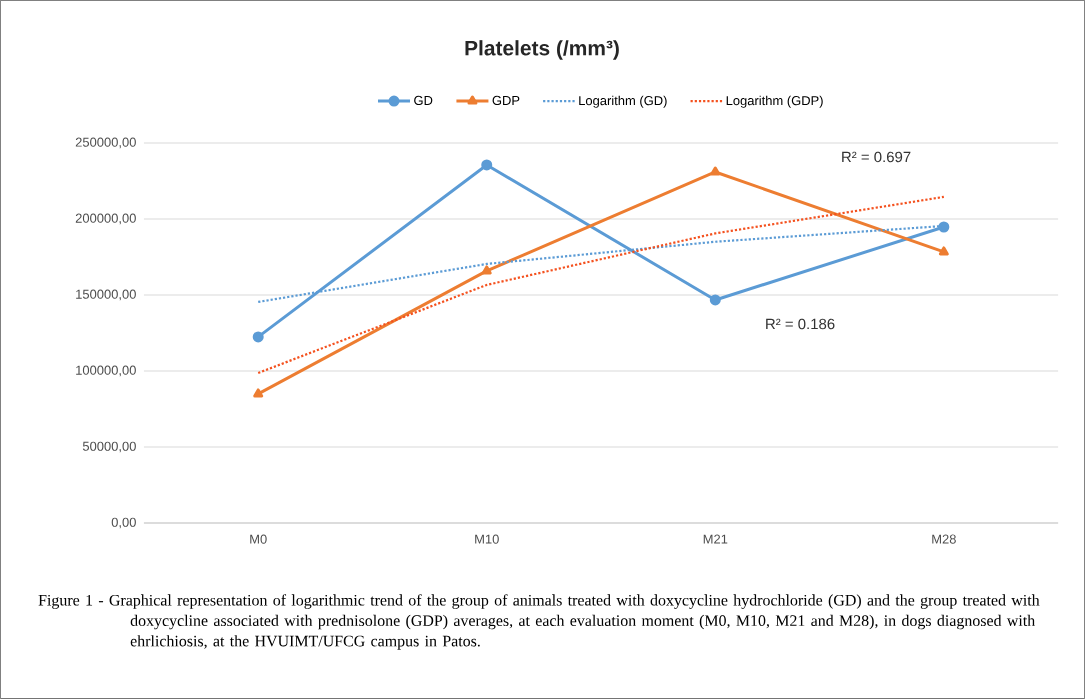  What do you see at coordinates (774, 101) in the screenshot?
I see `legend-label: Logarithm (GDP)` at bounding box center [774, 101].